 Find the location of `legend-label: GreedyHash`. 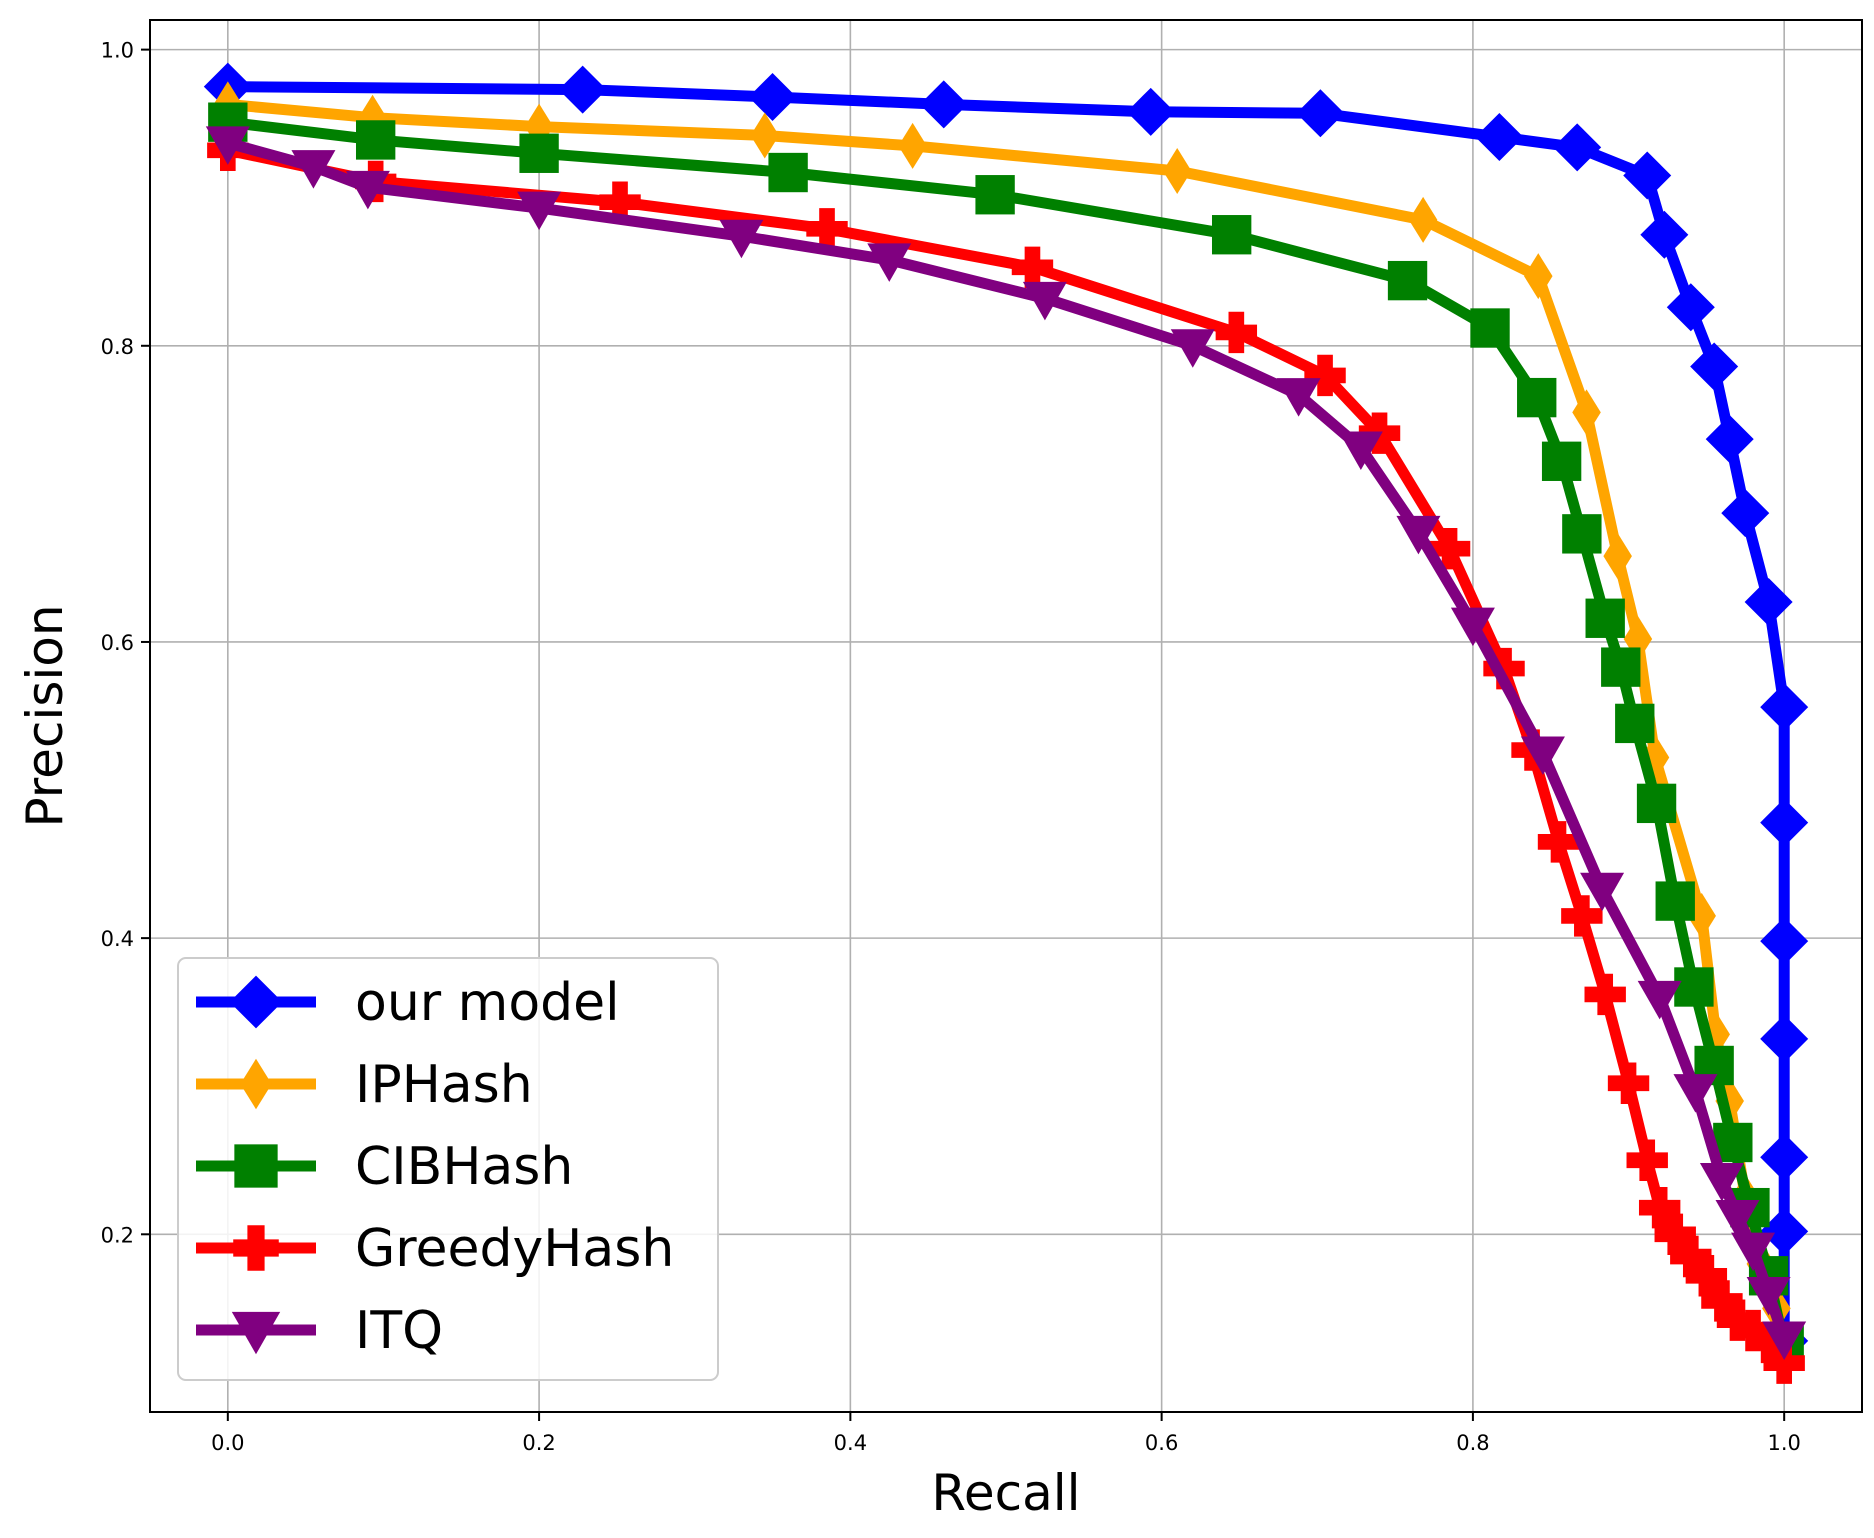

legend-label: GreedyHash is located at coordinates (514, 1249).